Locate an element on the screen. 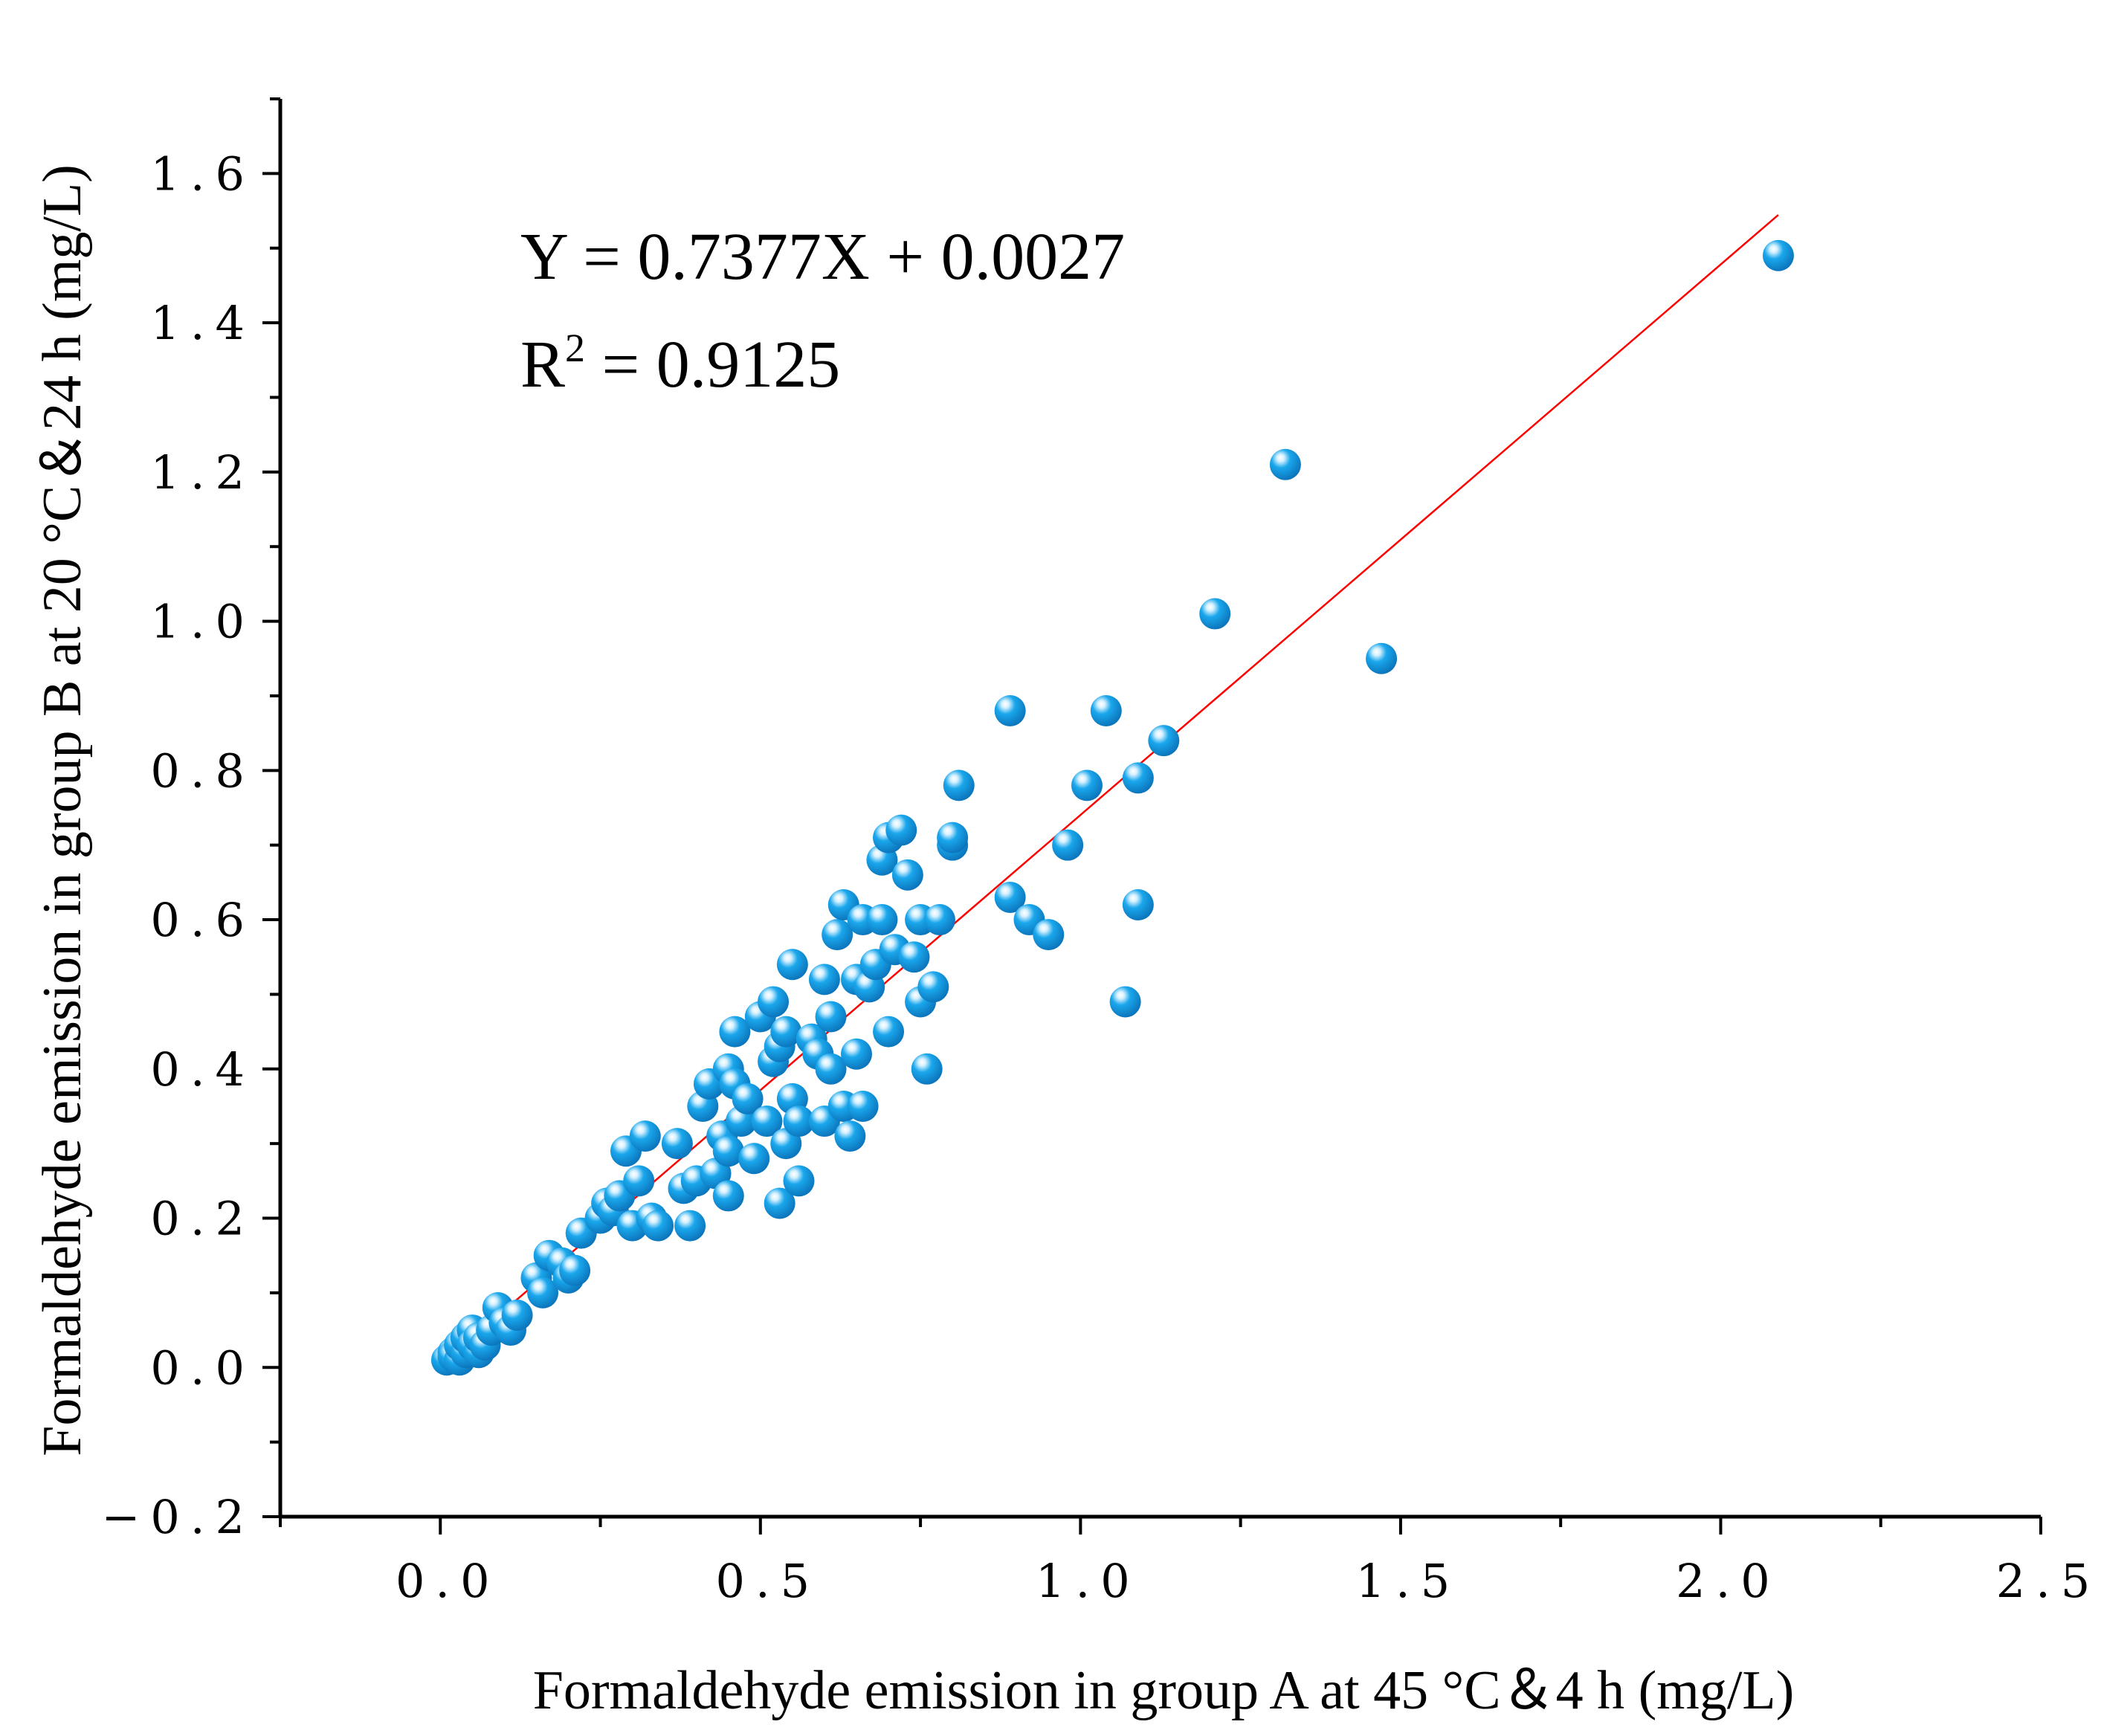  y-tick-label: 0.6 is located at coordinates (202, 920).